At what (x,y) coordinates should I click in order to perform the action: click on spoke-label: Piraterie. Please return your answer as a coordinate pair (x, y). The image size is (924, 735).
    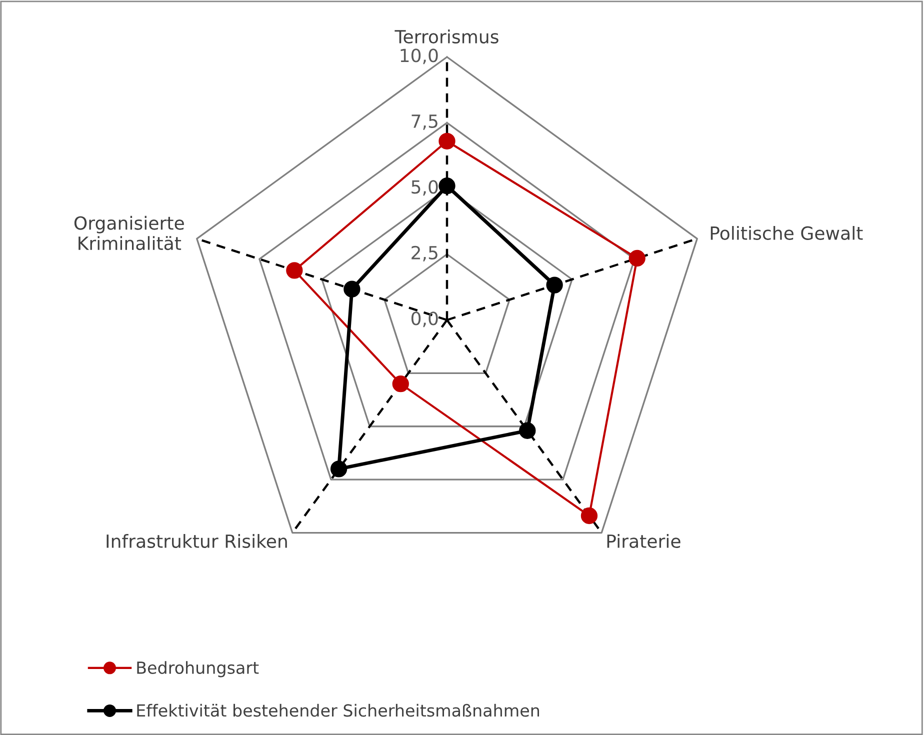
    Looking at the image, I should click on (643, 541).